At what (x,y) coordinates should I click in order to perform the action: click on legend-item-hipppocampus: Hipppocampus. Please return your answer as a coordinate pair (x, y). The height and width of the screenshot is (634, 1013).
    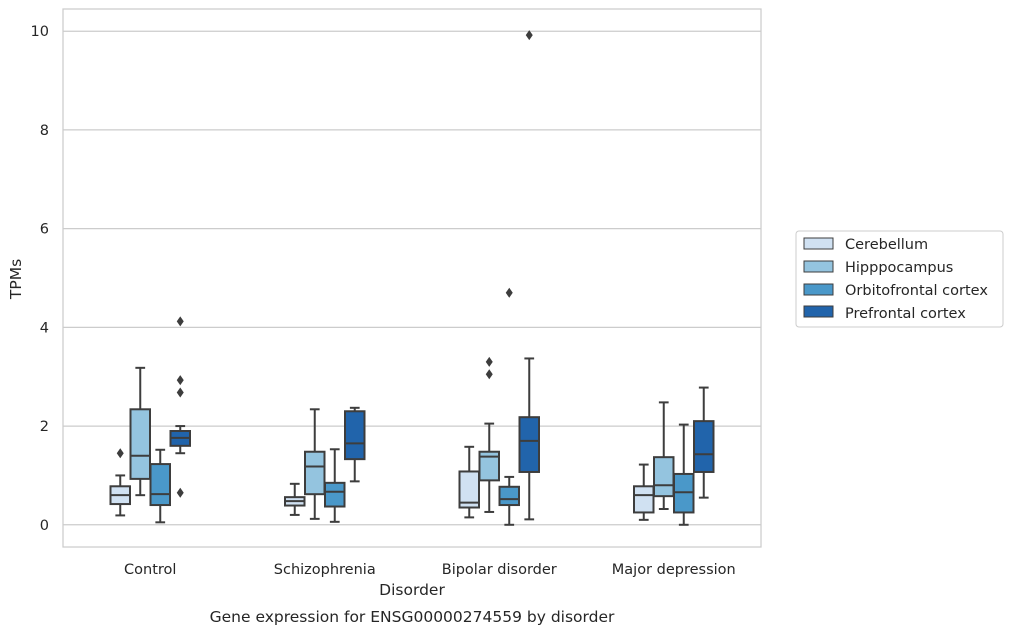
    Looking at the image, I should click on (878, 268).